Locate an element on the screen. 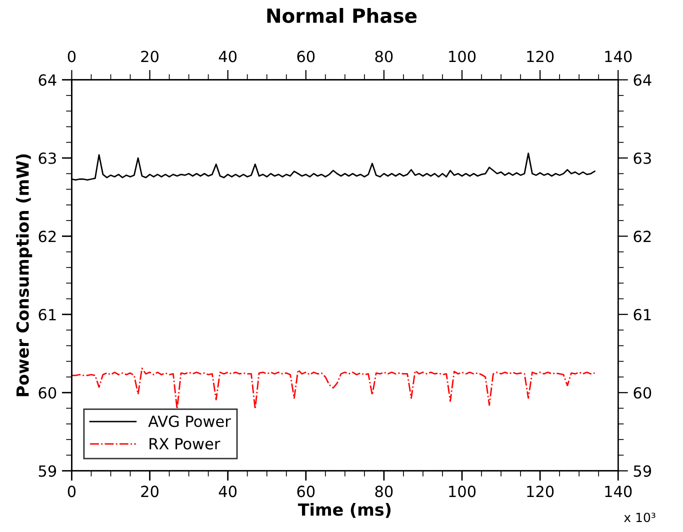 This screenshot has width=683, height=532. x-tick-label: 100 is located at coordinates (462, 492).